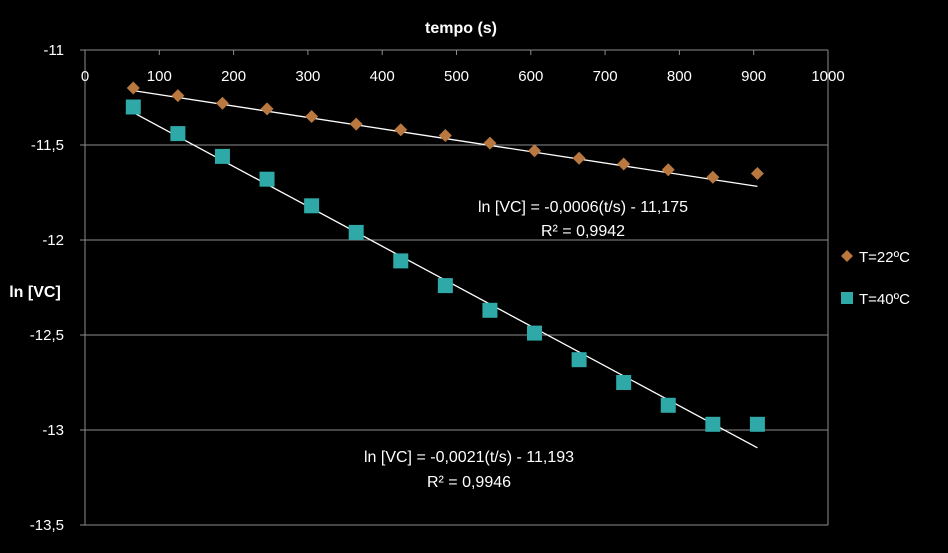  Describe the element at coordinates (461, 28) in the screenshot. I see `x-axis-title: tempo (s)` at that location.